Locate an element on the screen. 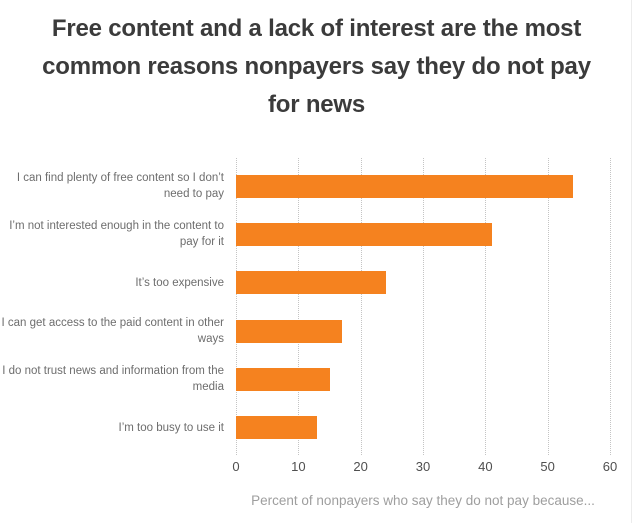 This screenshot has height=523, width=633. x-axis: 0 10 20 30 40 50 60 is located at coordinates (424, 467).